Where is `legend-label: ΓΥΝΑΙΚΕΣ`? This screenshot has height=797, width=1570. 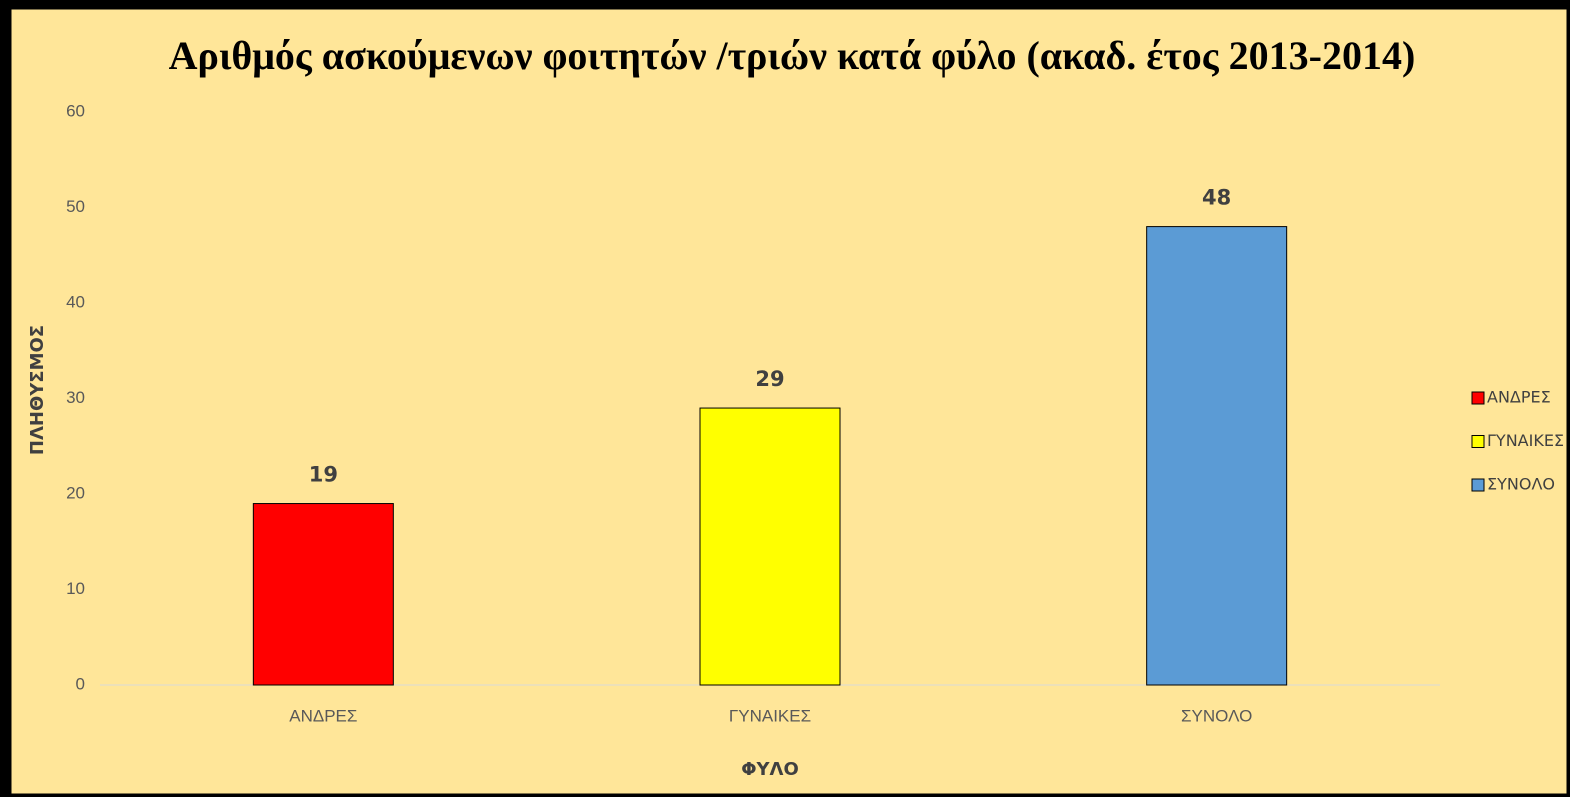
legend-label: ΓΥΝΑΙΚΕΣ is located at coordinates (1525, 440).